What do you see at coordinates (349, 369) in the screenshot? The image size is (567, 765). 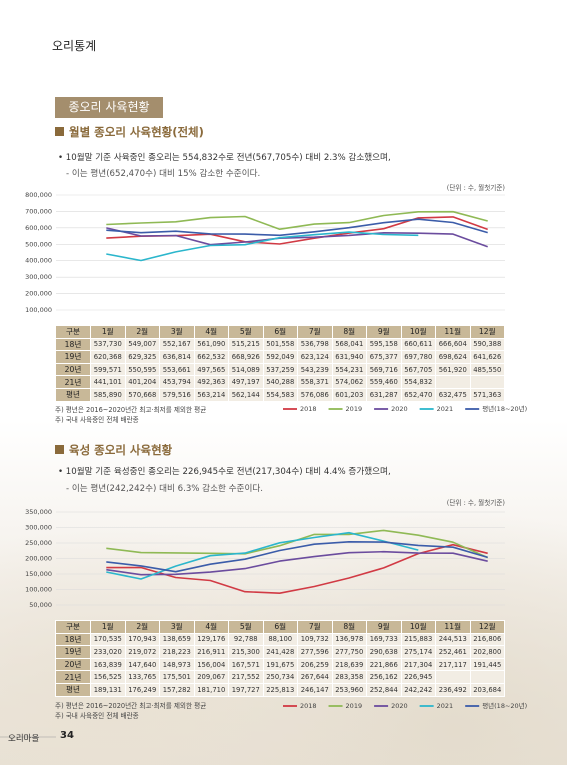 I see `table-cell: 554,231` at bounding box center [349, 369].